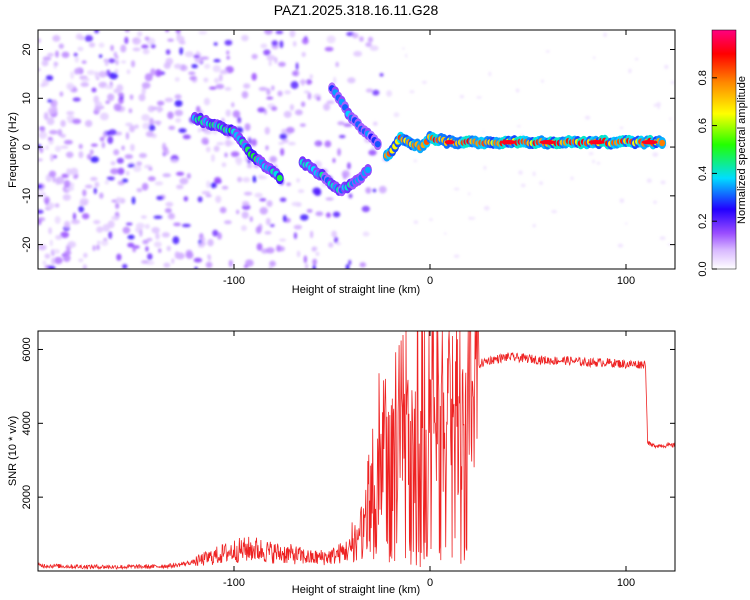 This screenshot has width=750, height=600. What do you see at coordinates (377, 144) in the screenshot?
I see `ridge-core` at bounding box center [377, 144].